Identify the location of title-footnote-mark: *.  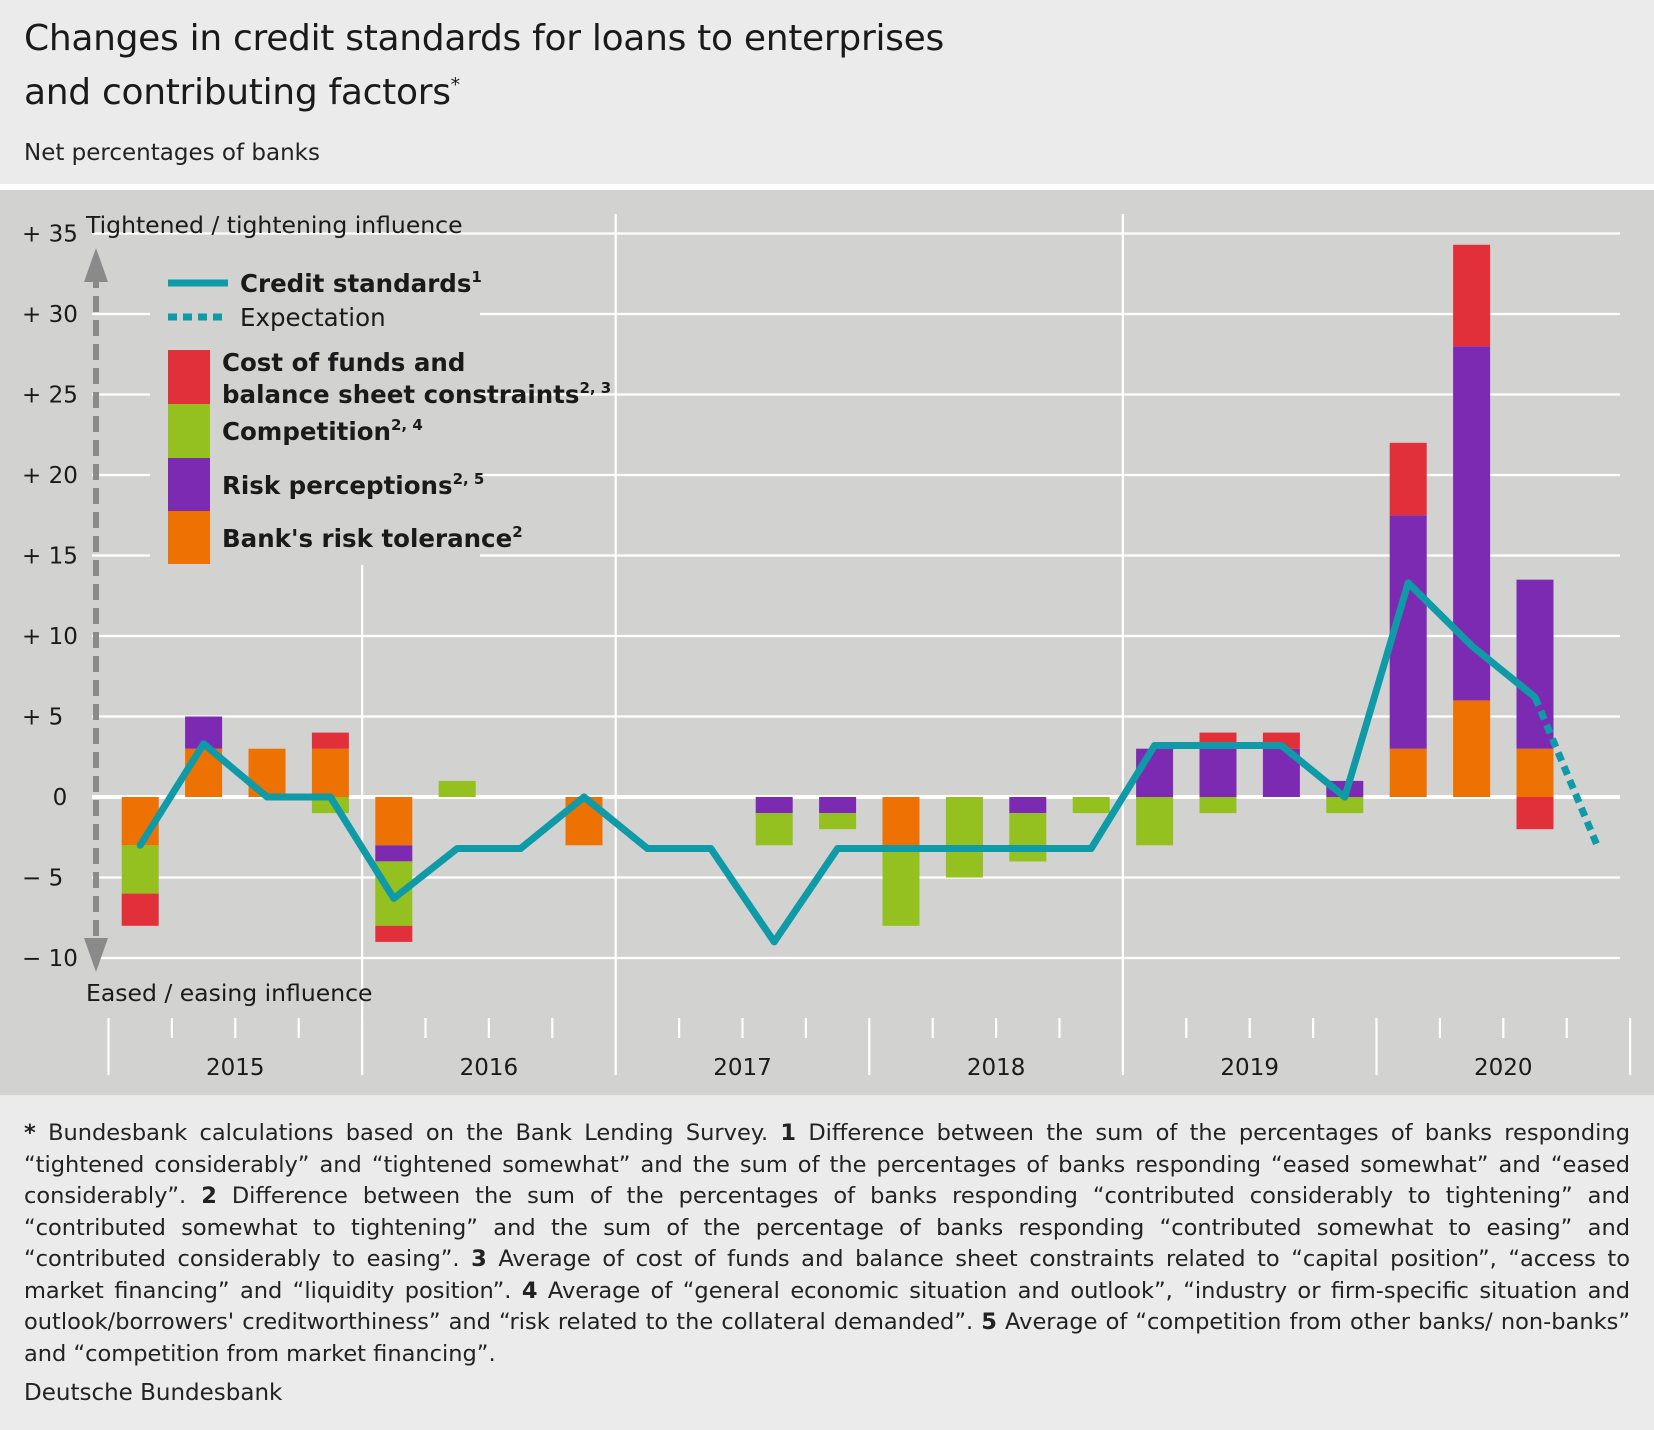
(455, 85).